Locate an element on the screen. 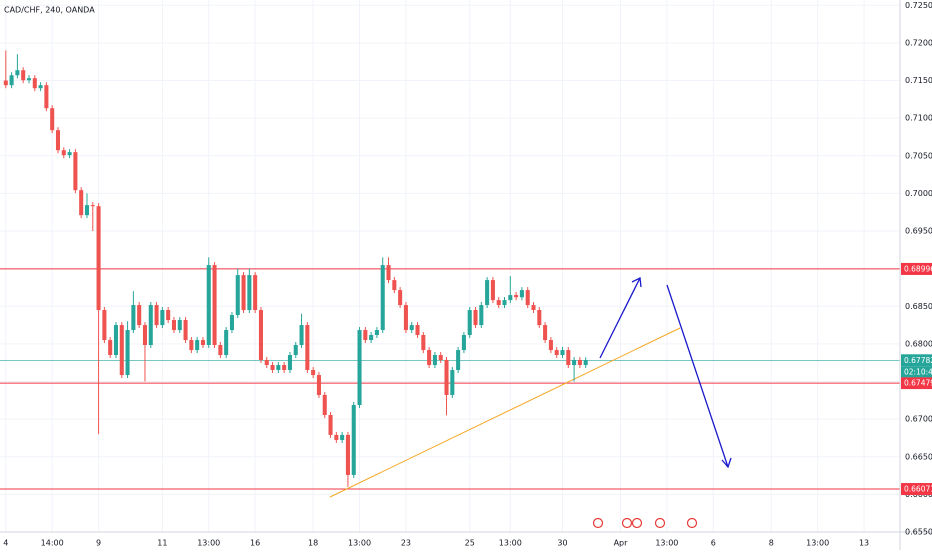 Image resolution: width=932 pixels, height=554 pixels. x-tick-label: 11 is located at coordinates (162, 543).